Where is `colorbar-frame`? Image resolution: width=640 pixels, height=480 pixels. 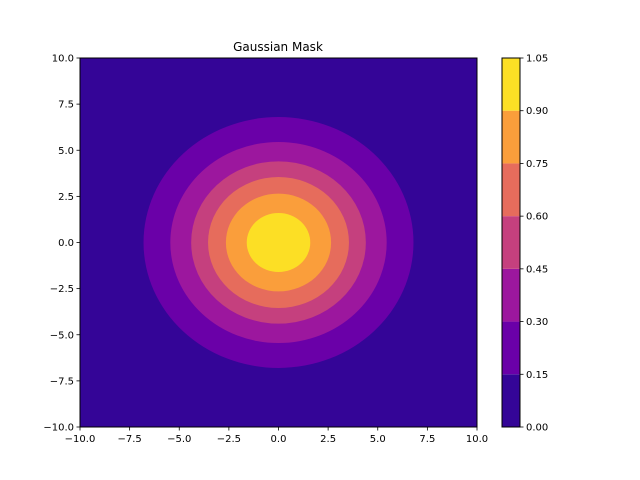
colorbar-frame is located at coordinates (511, 242).